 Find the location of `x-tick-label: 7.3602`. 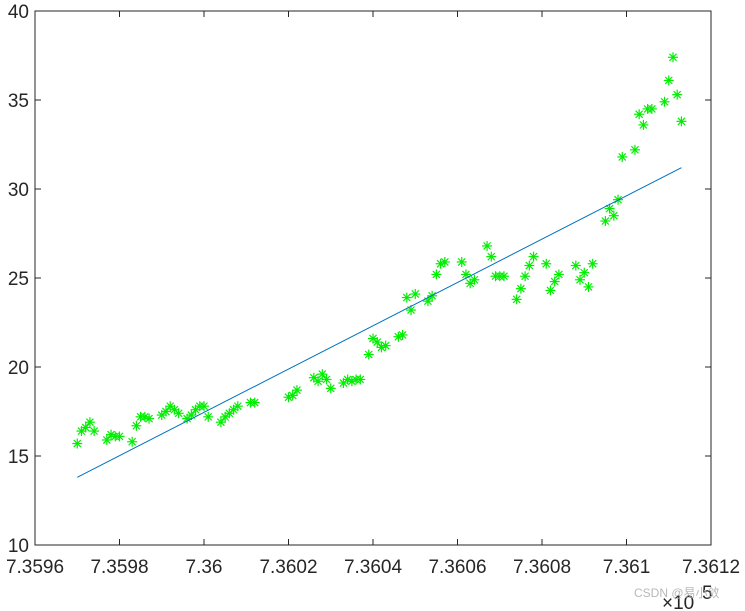

x-tick-label: 7.3602 is located at coordinates (288, 567).